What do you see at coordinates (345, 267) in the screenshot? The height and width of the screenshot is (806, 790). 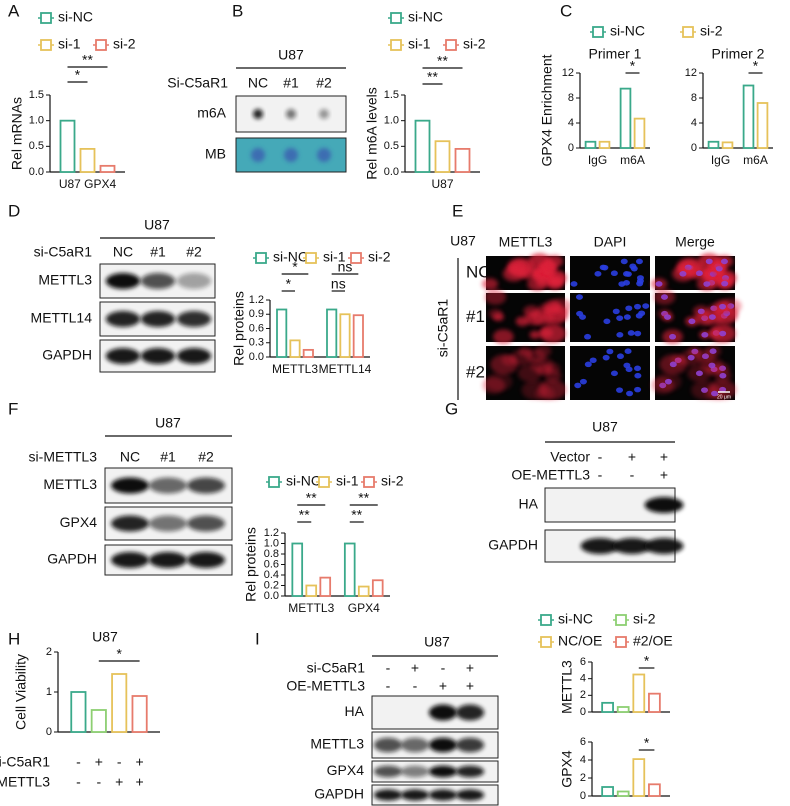 I see `significance-label: ns` at bounding box center [345, 267].